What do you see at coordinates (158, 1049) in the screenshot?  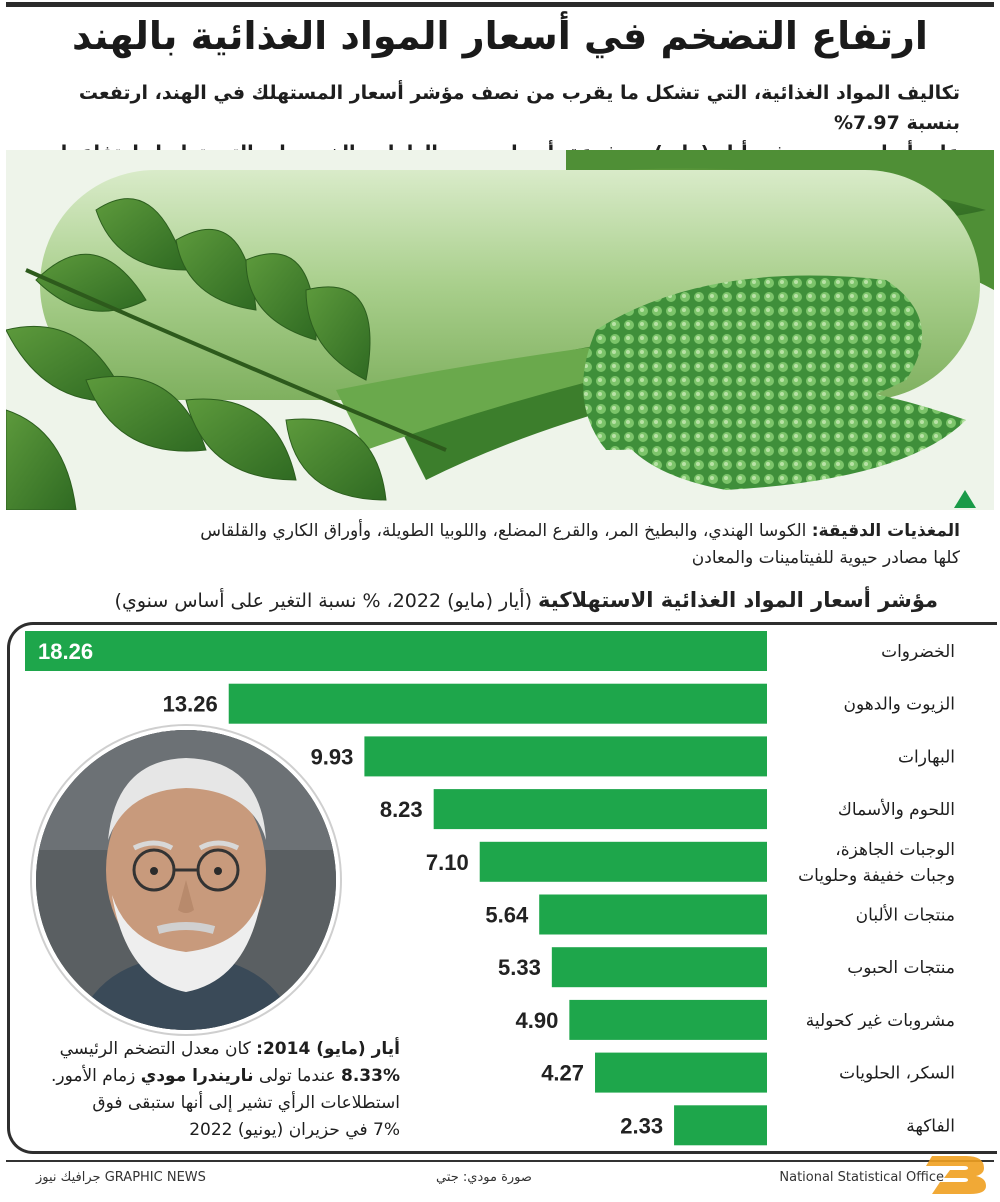 I see `note-text-1: كان معدل التضخم الرئيسي` at bounding box center [158, 1049].